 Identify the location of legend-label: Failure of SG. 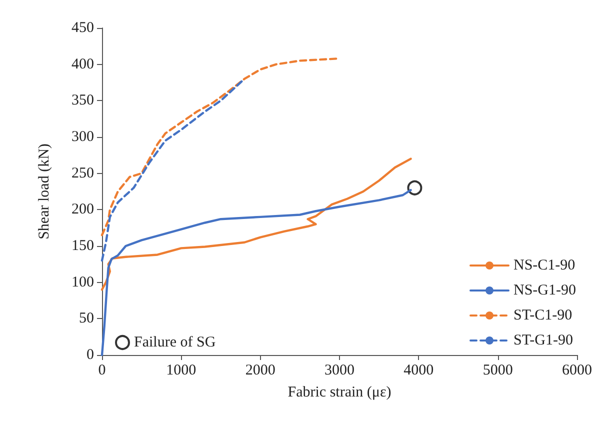
(175, 342).